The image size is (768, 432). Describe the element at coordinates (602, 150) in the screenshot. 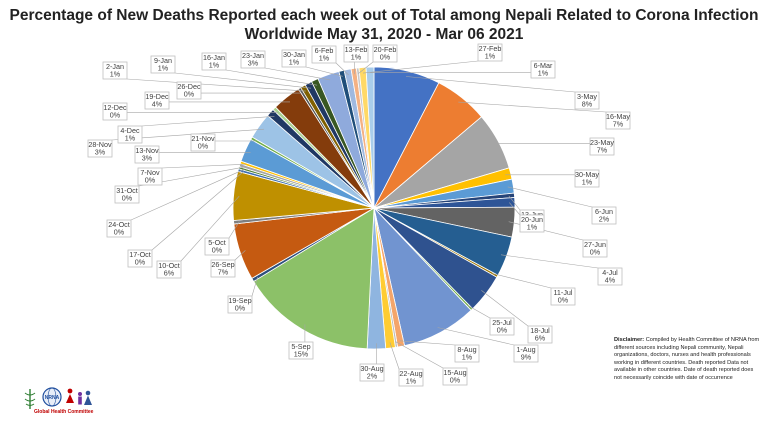

I see `data-label-value: 7%` at that location.